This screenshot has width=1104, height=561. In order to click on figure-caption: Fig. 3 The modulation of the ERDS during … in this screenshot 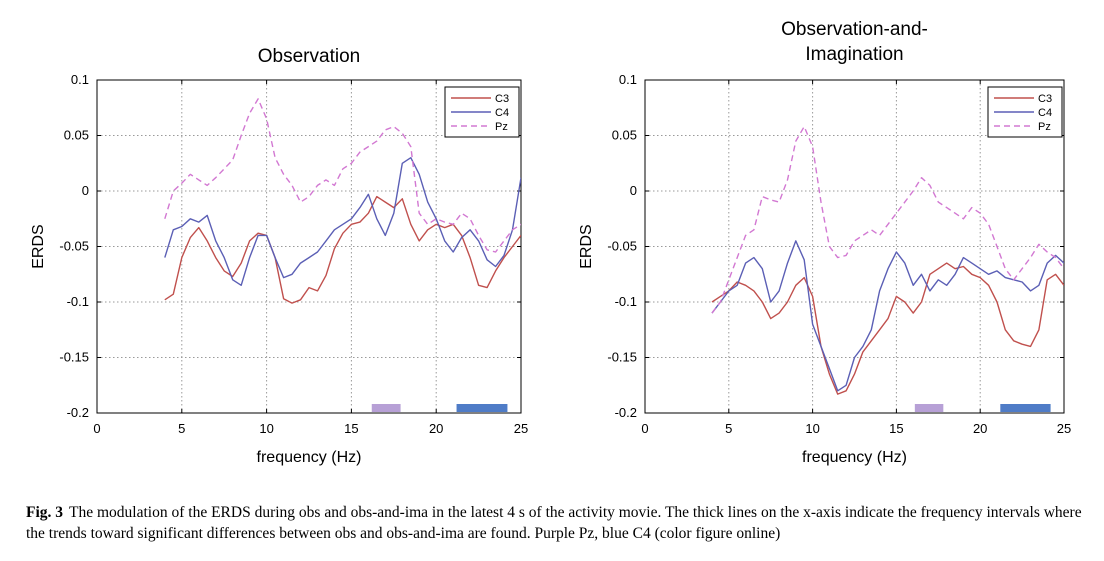, I will do `click(556, 523)`.